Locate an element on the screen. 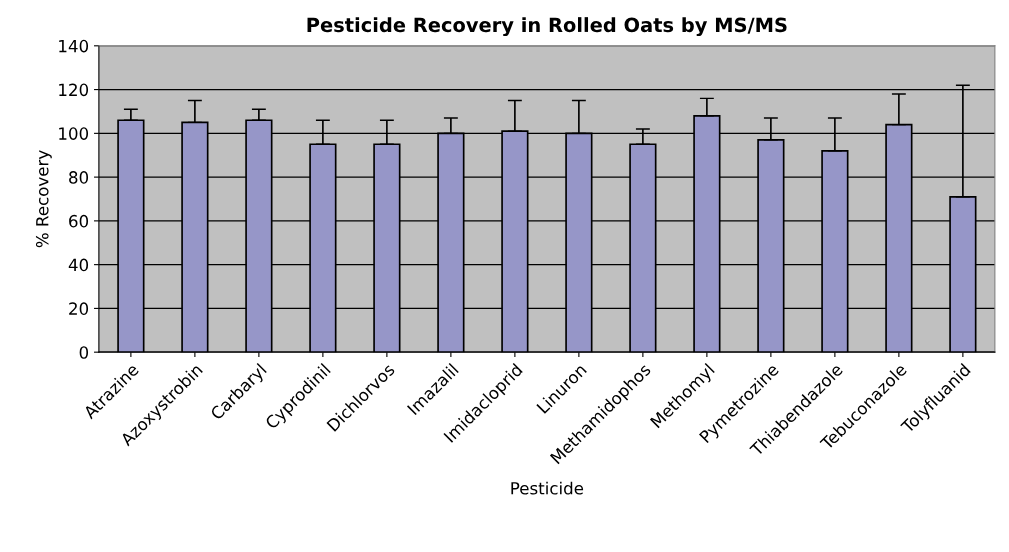 This screenshot has width=1009, height=552. y-tick-label: 60 is located at coordinates (79, 221).